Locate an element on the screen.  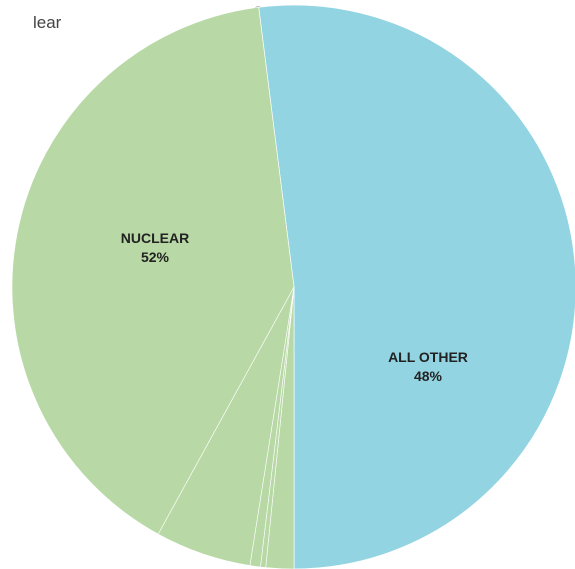
note-line: lear is located at coordinates (47, 22).